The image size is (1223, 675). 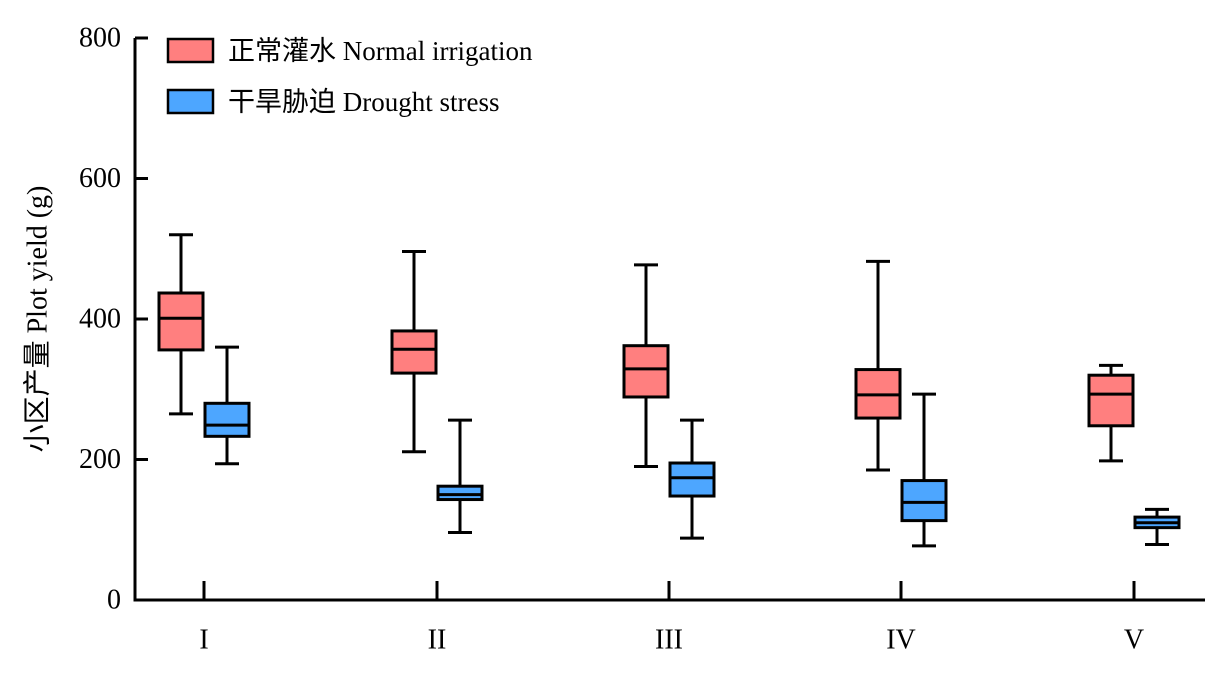 I want to click on x-tick-label: V, so click(x=1134, y=640).